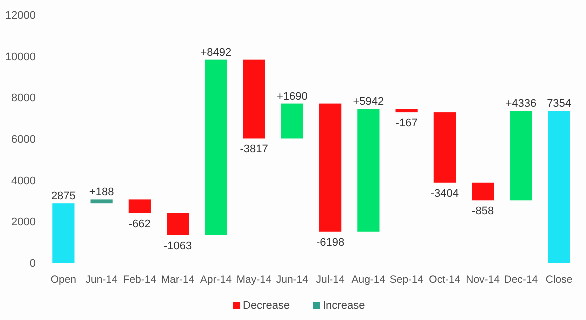  What do you see at coordinates (24, 222) in the screenshot?
I see `y-tick-label: 2000` at bounding box center [24, 222].